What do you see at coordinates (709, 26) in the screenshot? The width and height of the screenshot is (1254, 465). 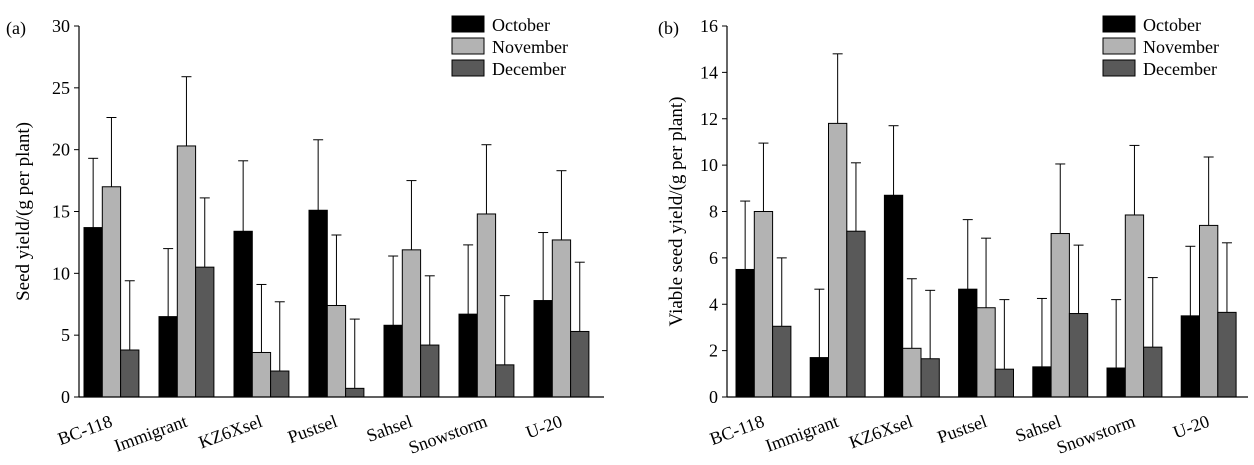 I see `y-tick-label: 16` at bounding box center [709, 26].